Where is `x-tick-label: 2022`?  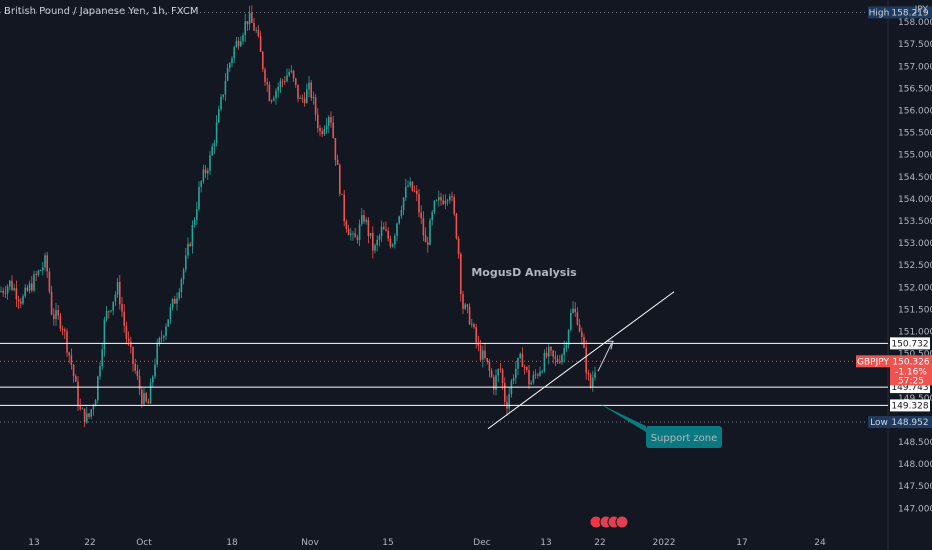 x-tick-label: 2022 is located at coordinates (664, 543).